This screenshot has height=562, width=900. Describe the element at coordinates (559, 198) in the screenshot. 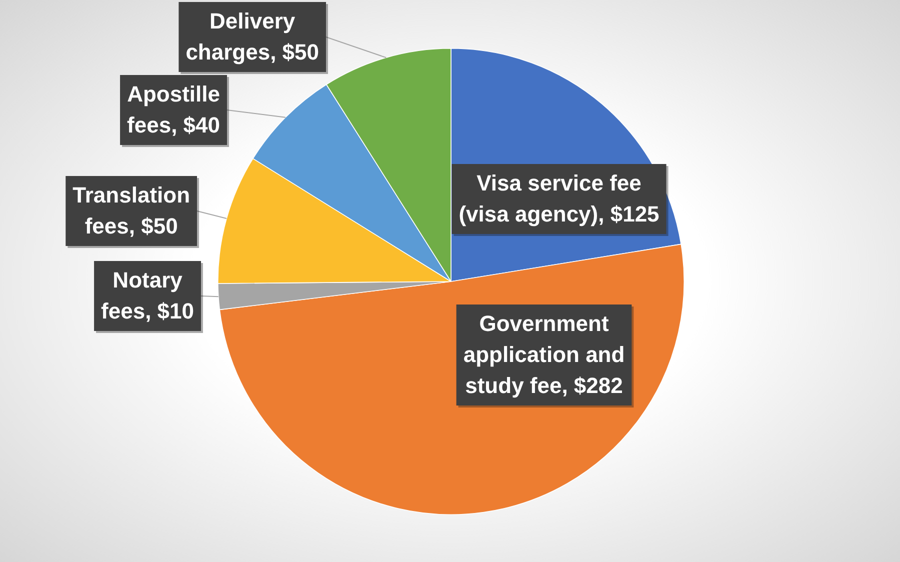

I see `slice-label: Visa service fee (visa agency), $125` at that location.